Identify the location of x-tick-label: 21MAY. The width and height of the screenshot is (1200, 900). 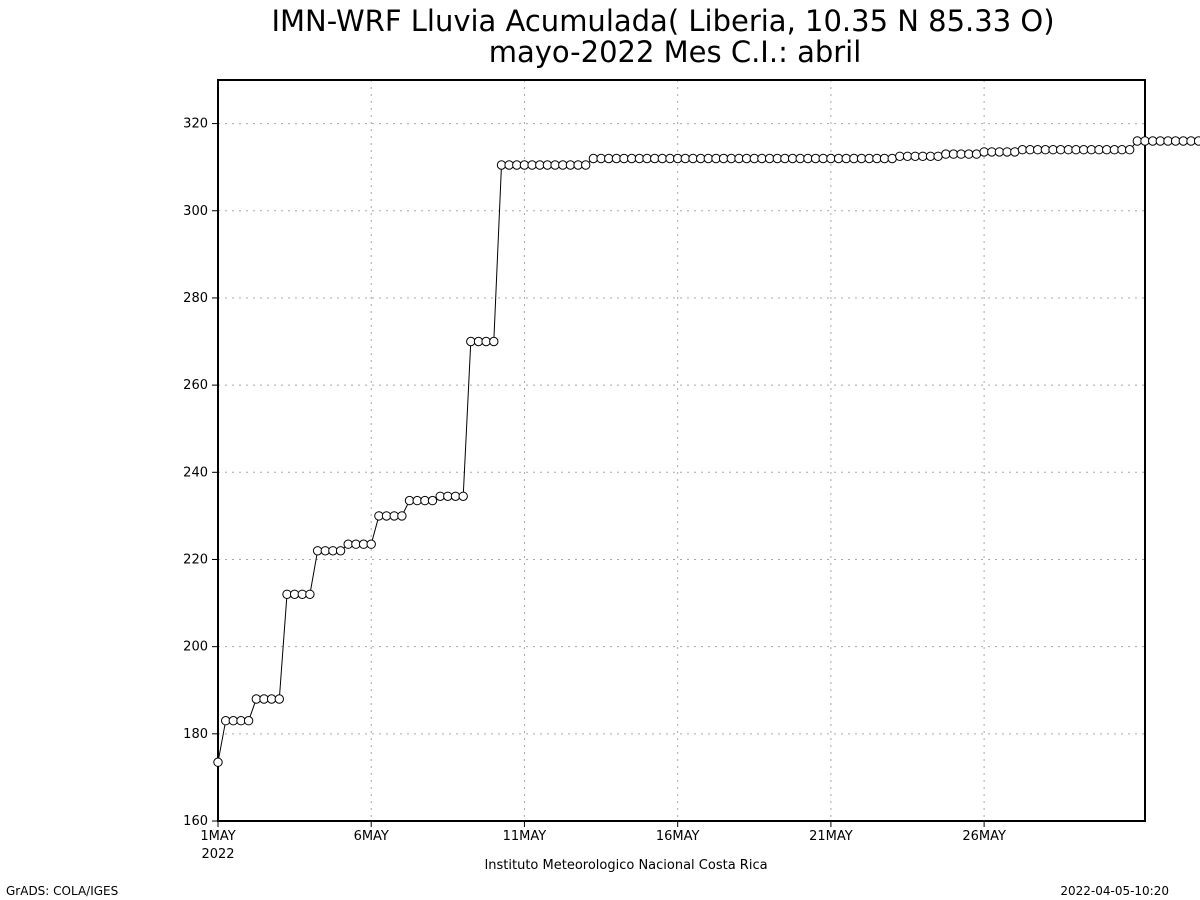
(831, 836).